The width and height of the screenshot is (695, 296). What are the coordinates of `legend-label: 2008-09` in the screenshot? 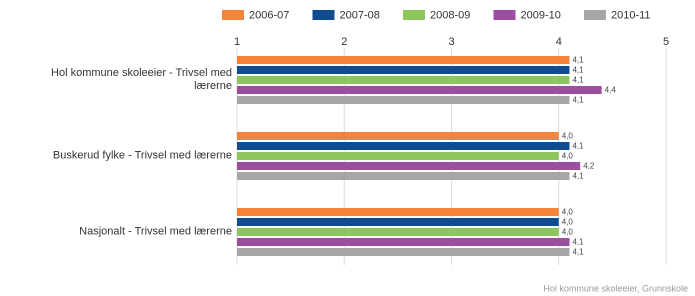 It's located at (450, 15).